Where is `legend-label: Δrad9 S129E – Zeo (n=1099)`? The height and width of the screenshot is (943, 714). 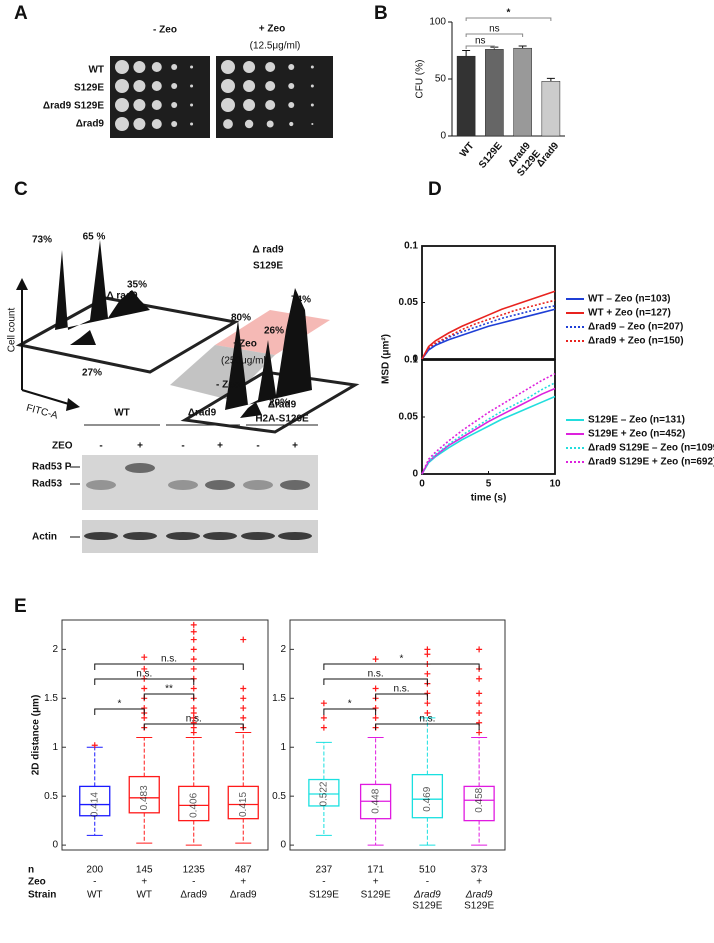
legend-label: Δrad9 S129E – Zeo (n=1099) is located at coordinates (651, 448).